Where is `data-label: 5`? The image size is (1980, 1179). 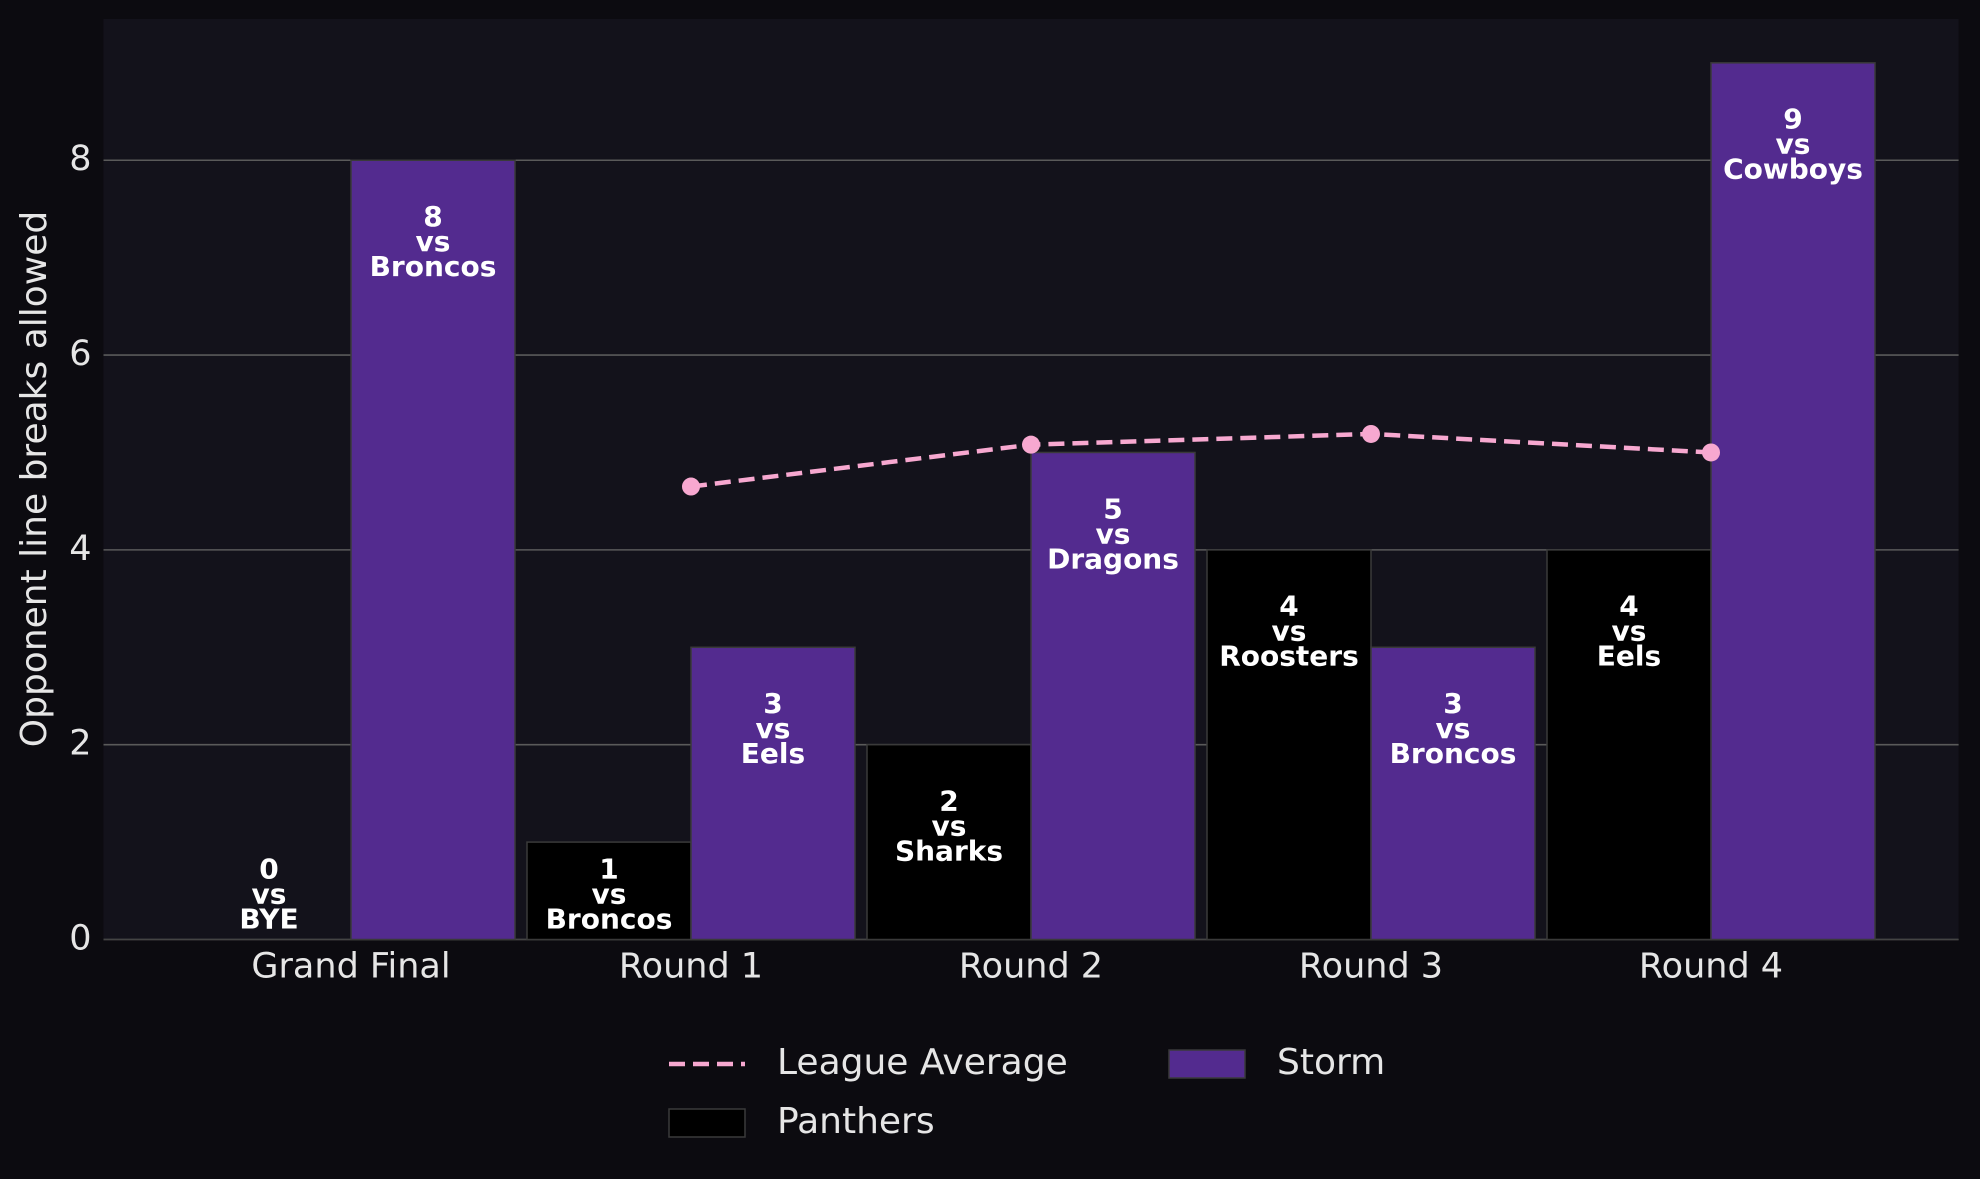 data-label: 5 is located at coordinates (1112, 508).